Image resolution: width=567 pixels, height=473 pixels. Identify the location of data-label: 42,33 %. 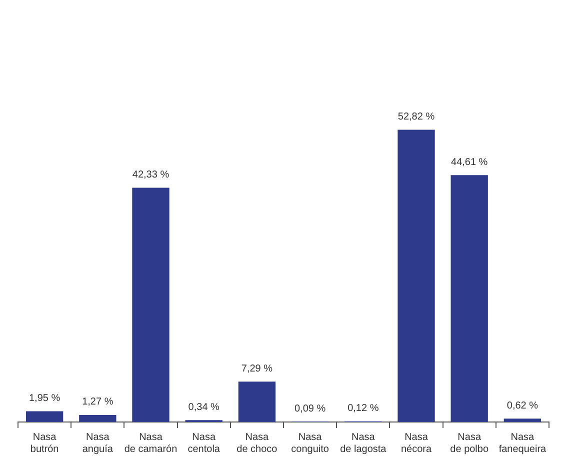
(151, 175).